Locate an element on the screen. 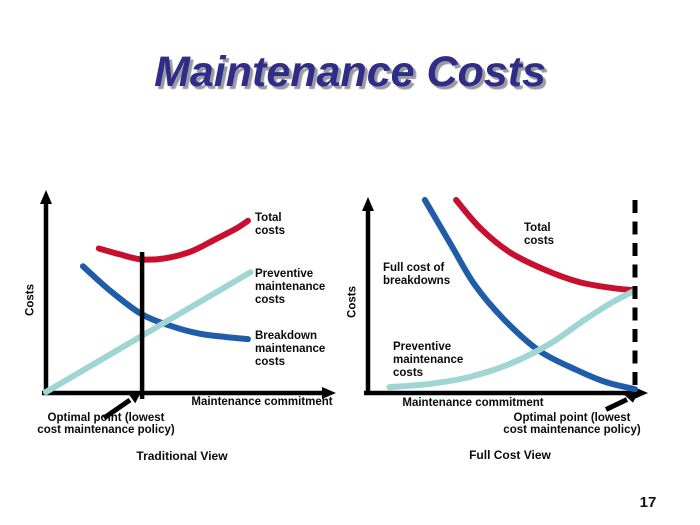  x-axis-arrow-icon is located at coordinates (329, 393).